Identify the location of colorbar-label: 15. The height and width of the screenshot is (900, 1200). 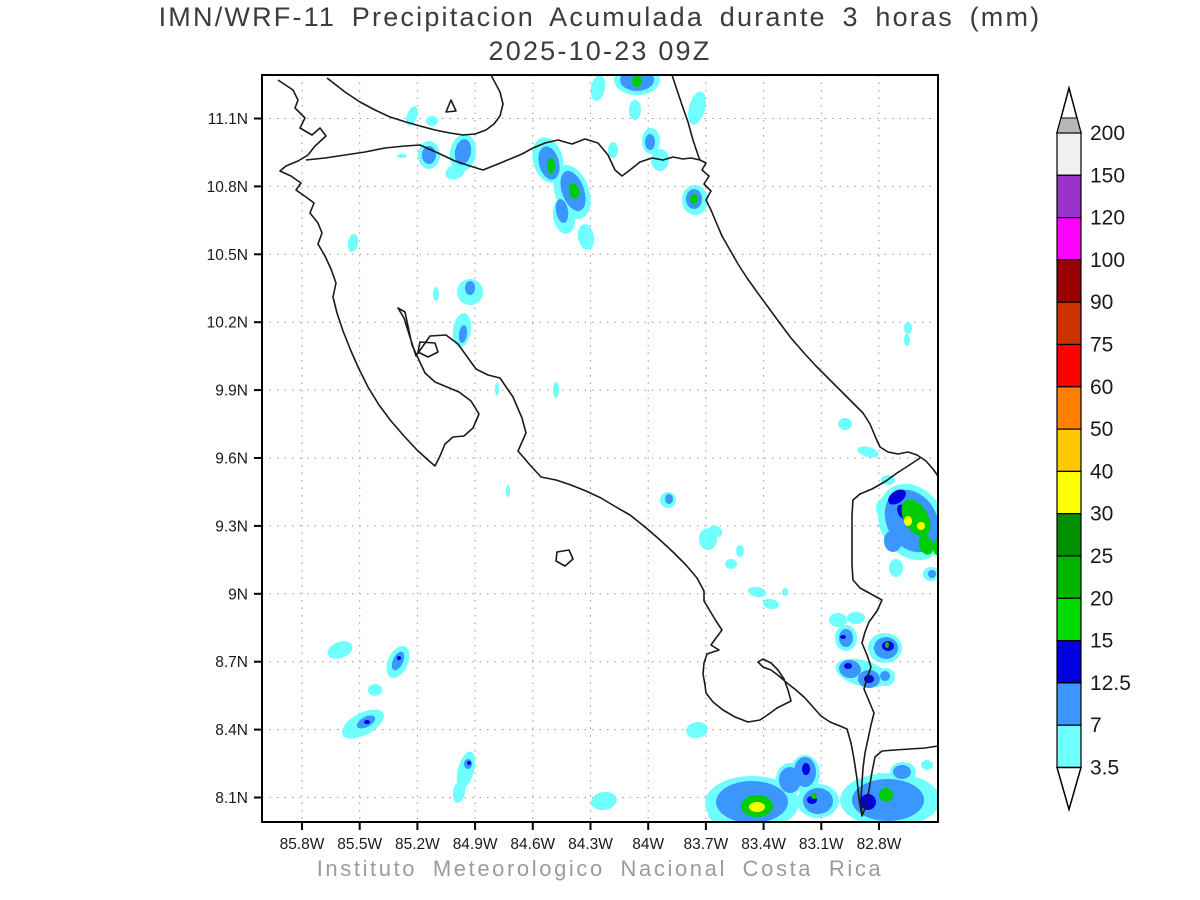
(1101, 641).